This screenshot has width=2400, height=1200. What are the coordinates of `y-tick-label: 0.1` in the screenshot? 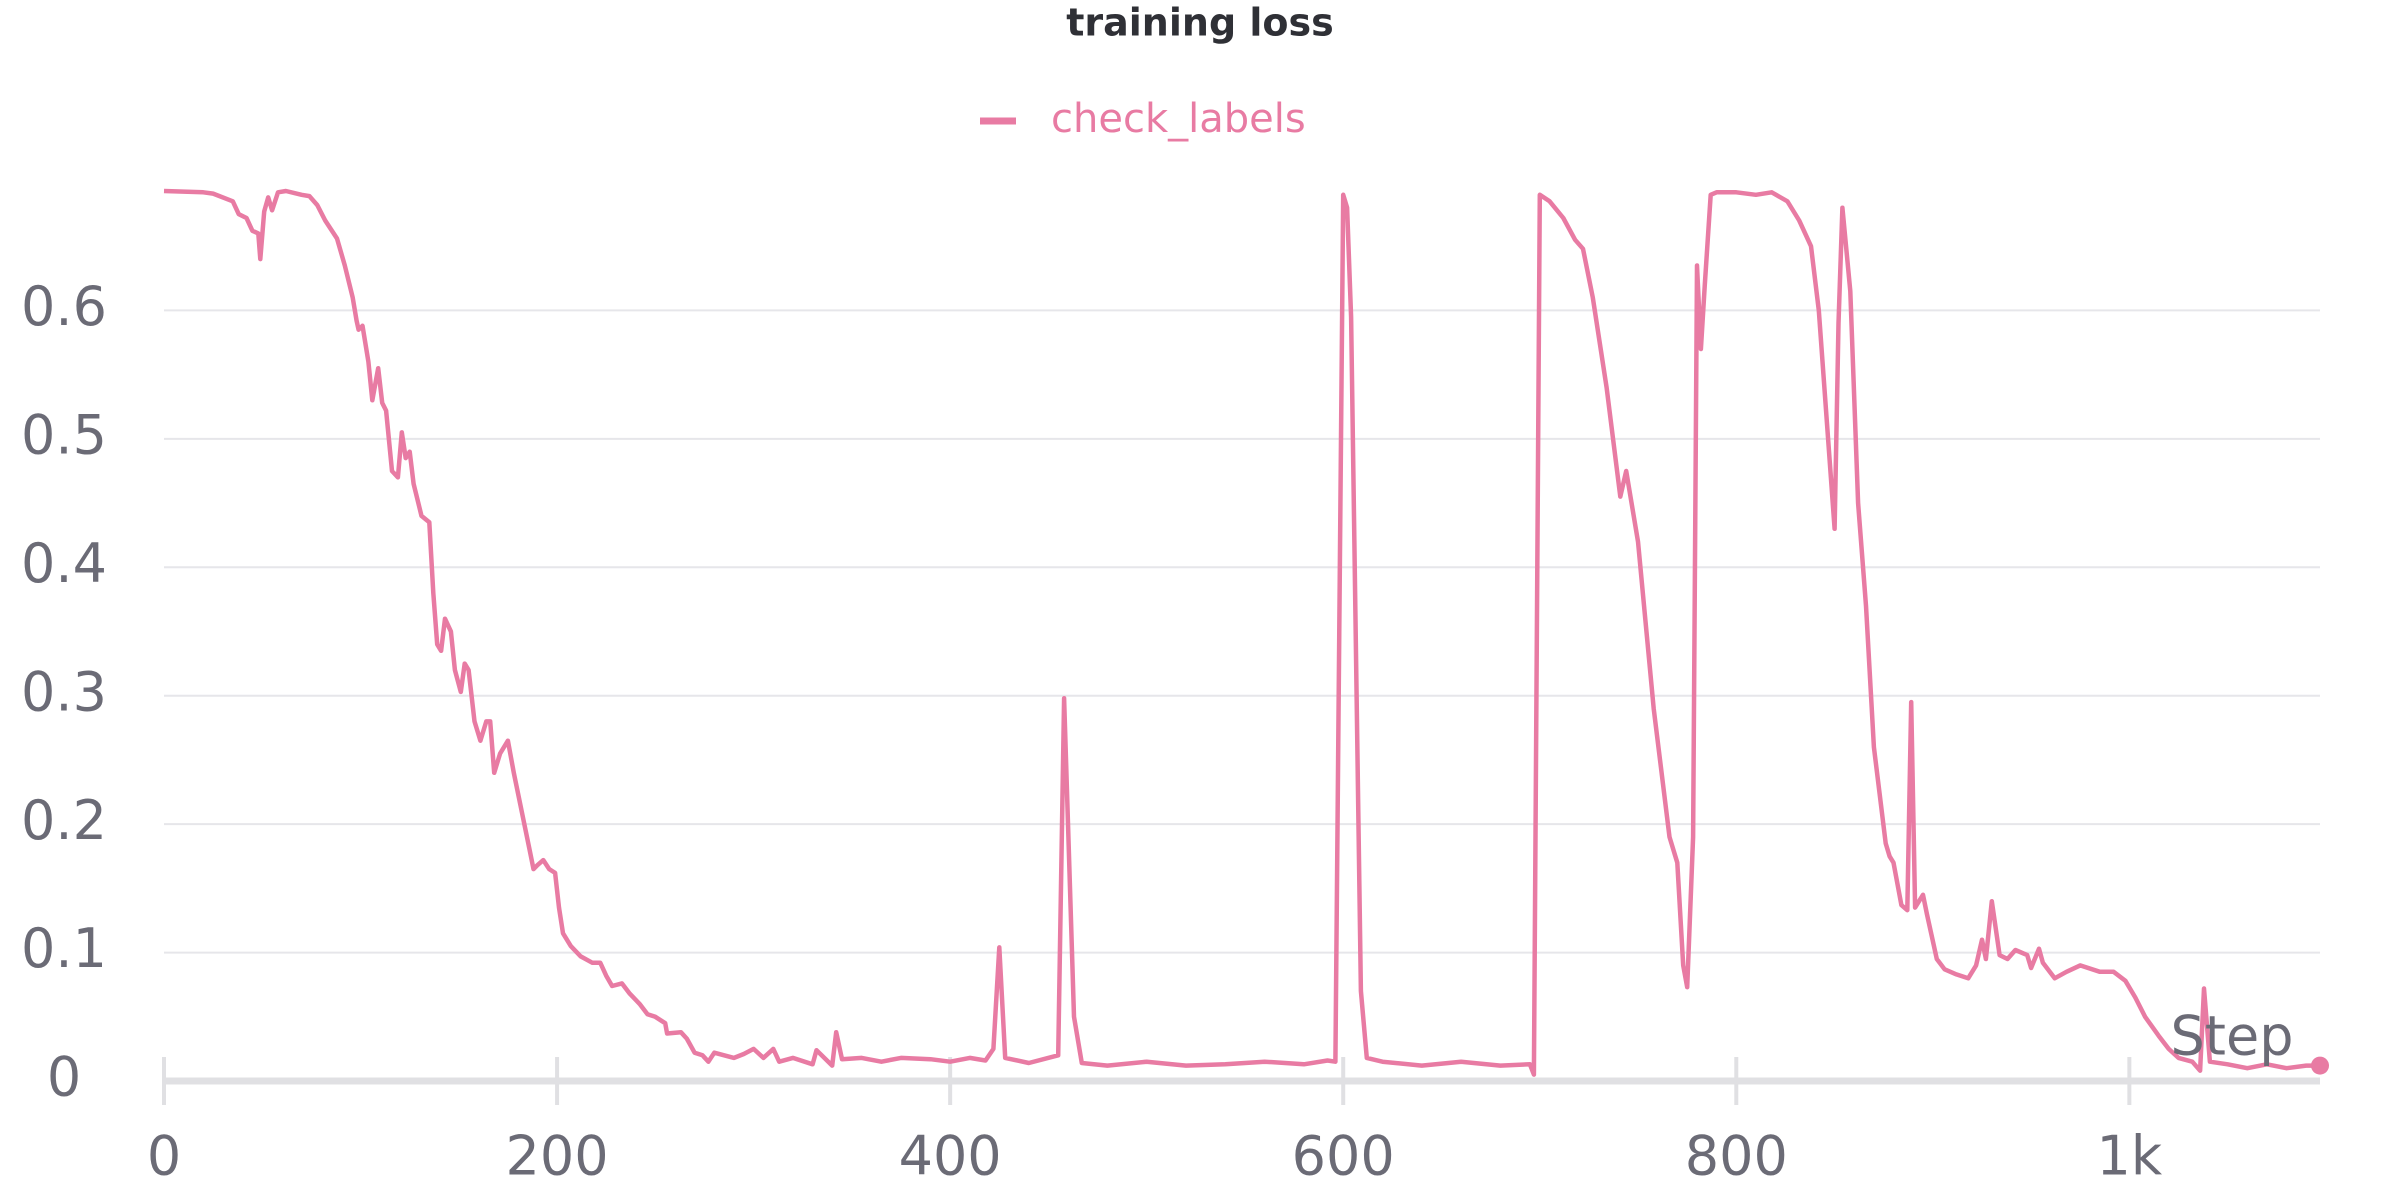 It's located at (64, 948).